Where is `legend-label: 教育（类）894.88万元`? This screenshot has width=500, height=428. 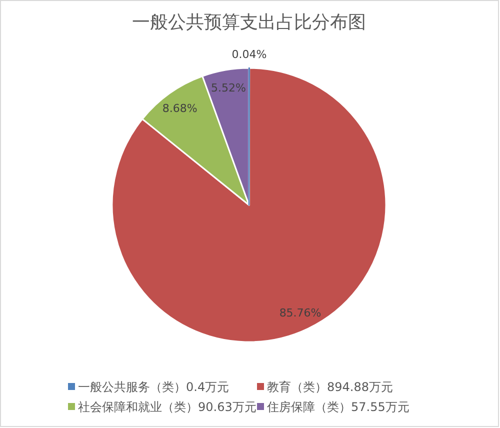 legend-label: 教育（类）894.88万元 is located at coordinates (330, 387).